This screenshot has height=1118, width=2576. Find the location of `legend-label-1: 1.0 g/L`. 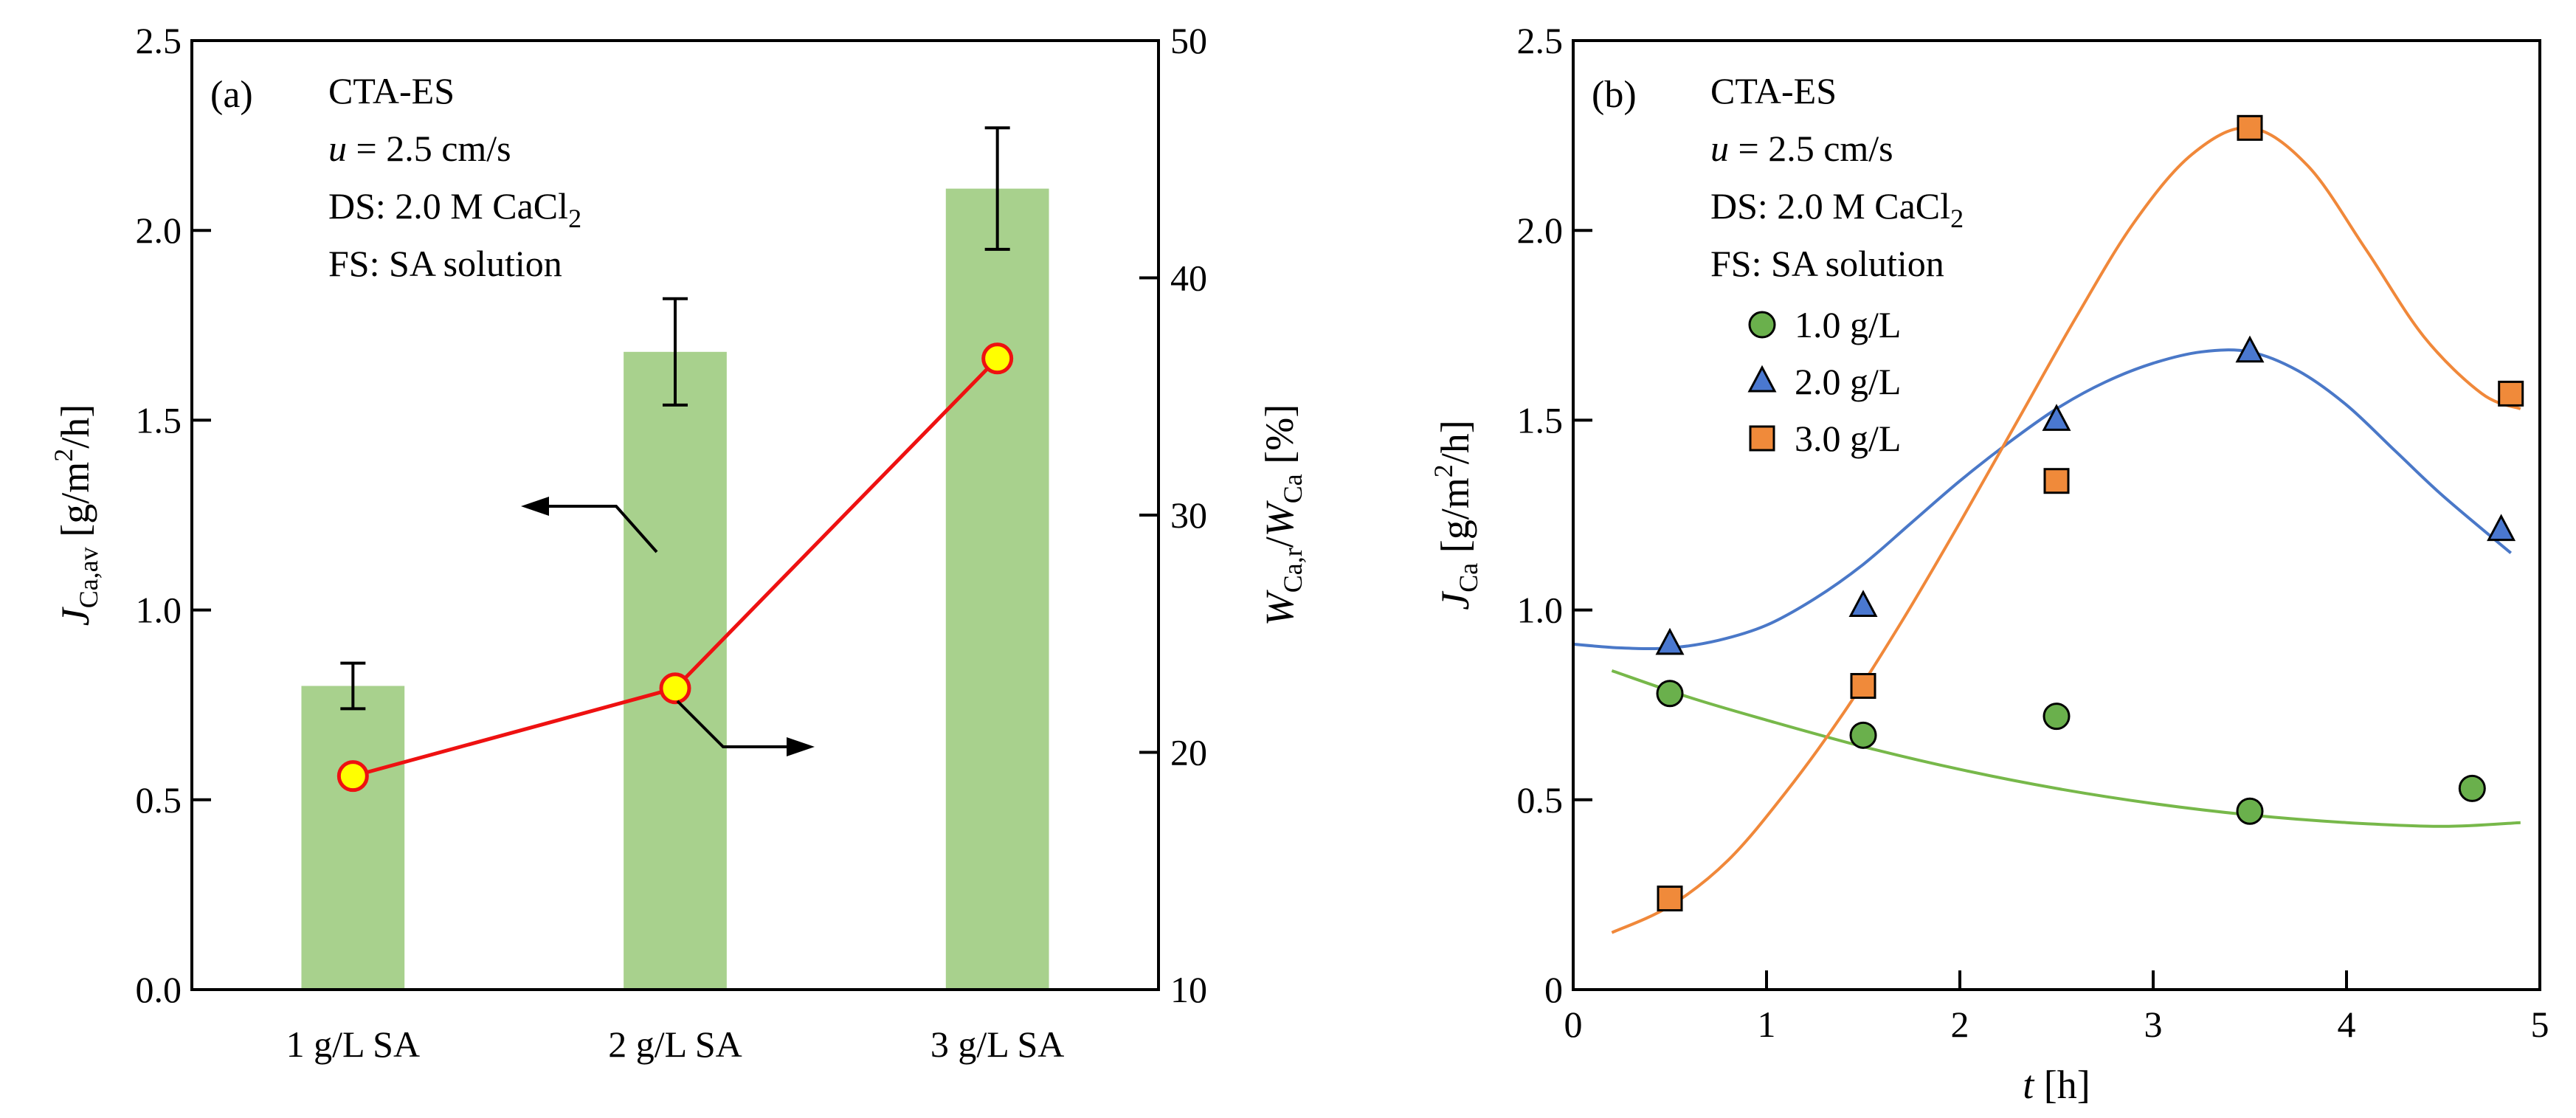

legend-label-1: 1.0 g/L is located at coordinates (1848, 324).